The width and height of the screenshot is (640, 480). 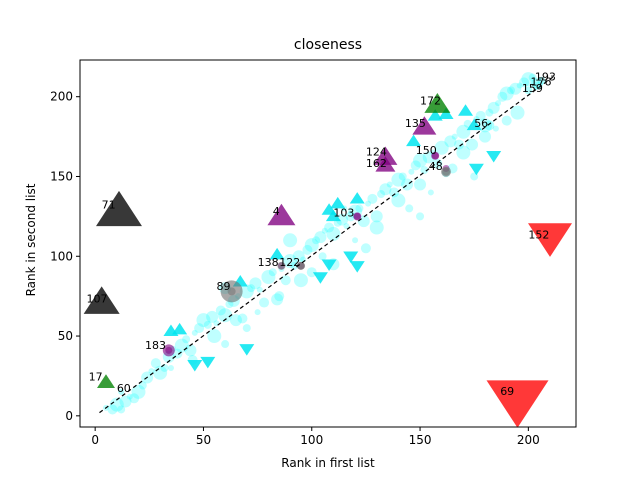 I want to click on annotation-label: 172, so click(x=430, y=101).